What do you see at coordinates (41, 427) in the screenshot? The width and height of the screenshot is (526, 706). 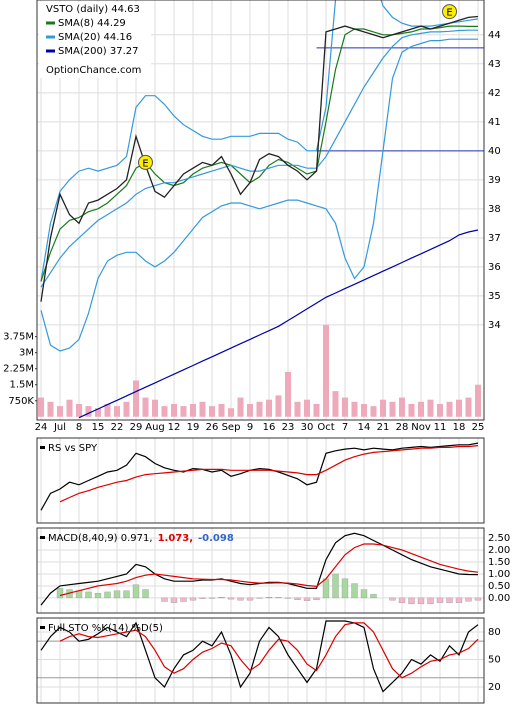 I see `x-tick-label: 24` at bounding box center [41, 427].